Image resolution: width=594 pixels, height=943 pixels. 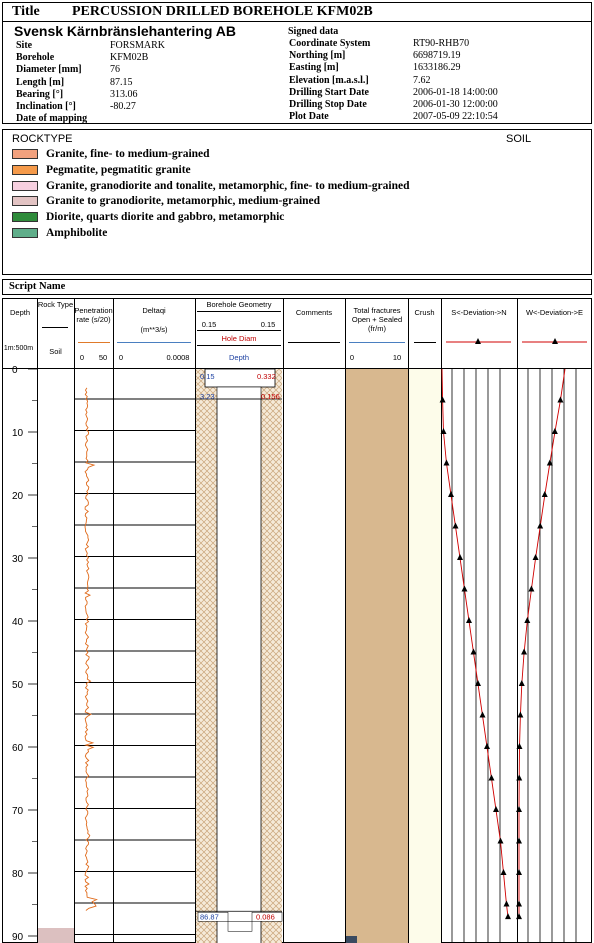 I want to click on title-label: Title, so click(x=26, y=11).